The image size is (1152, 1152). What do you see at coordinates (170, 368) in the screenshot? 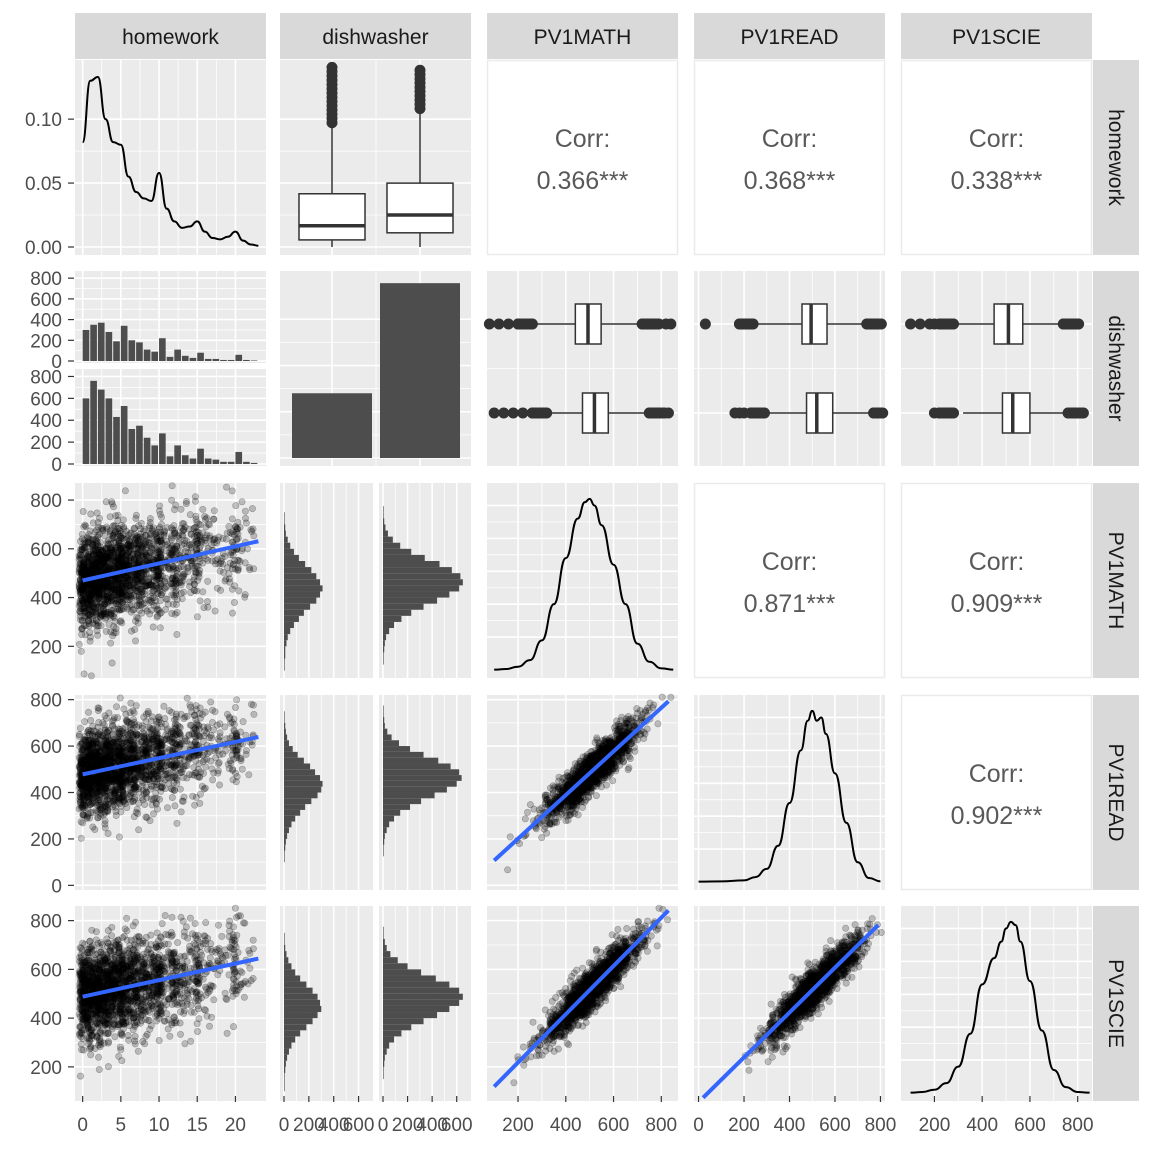
I see `panel-homework-hist-by-dishwasher` at bounding box center [170, 368].